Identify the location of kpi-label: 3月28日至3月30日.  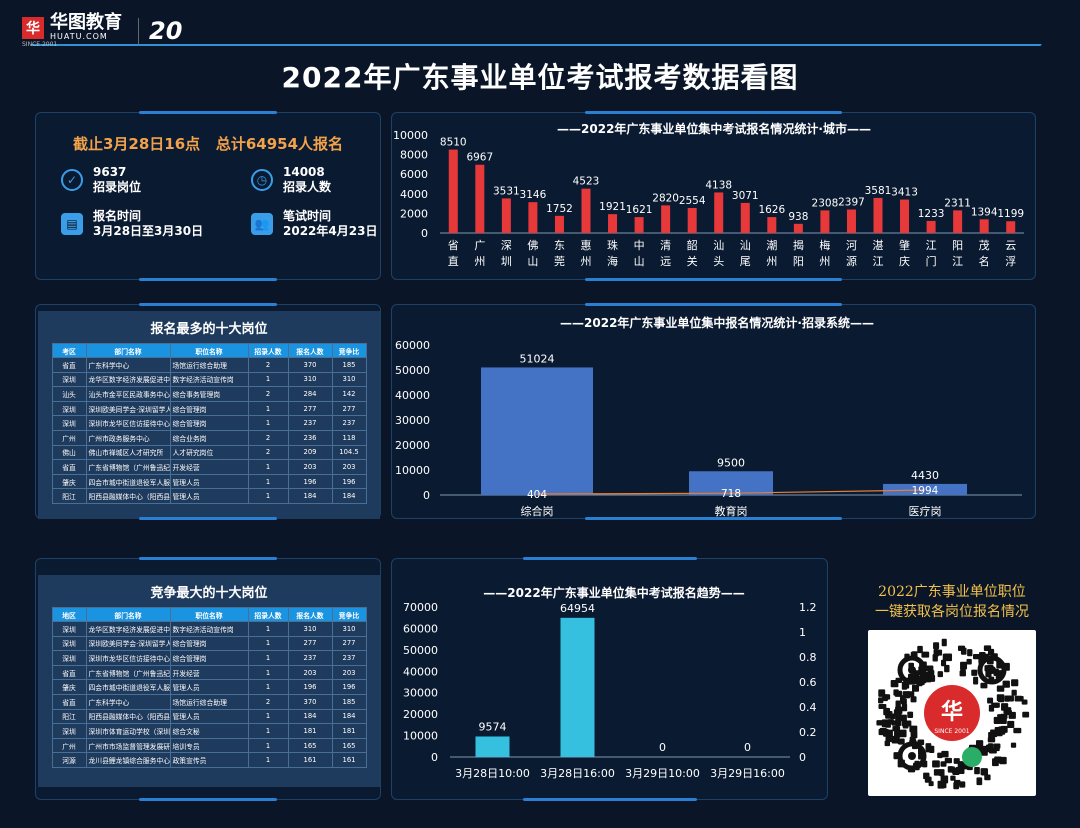
(148, 231).